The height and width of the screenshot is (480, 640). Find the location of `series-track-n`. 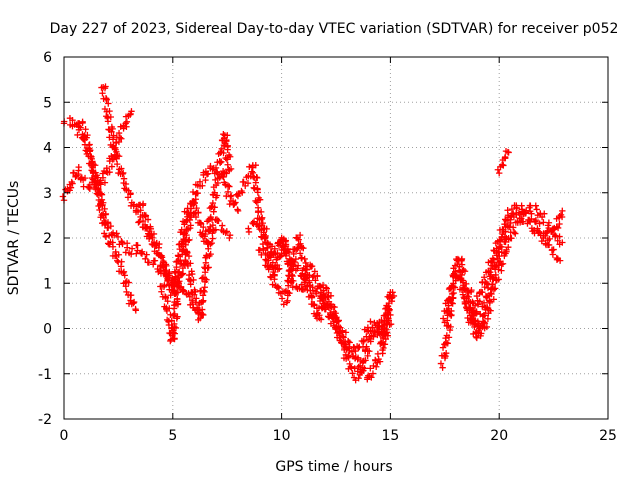

series-track-n is located at coordinates (503, 162).